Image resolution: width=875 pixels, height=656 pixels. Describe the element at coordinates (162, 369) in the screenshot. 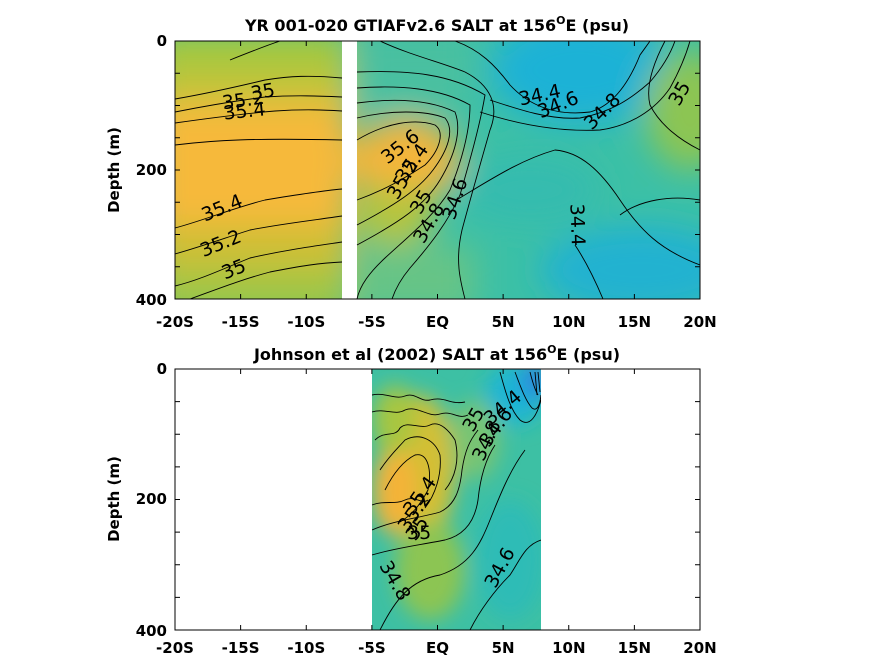

I see `bottom-ytick-label: 0` at that location.